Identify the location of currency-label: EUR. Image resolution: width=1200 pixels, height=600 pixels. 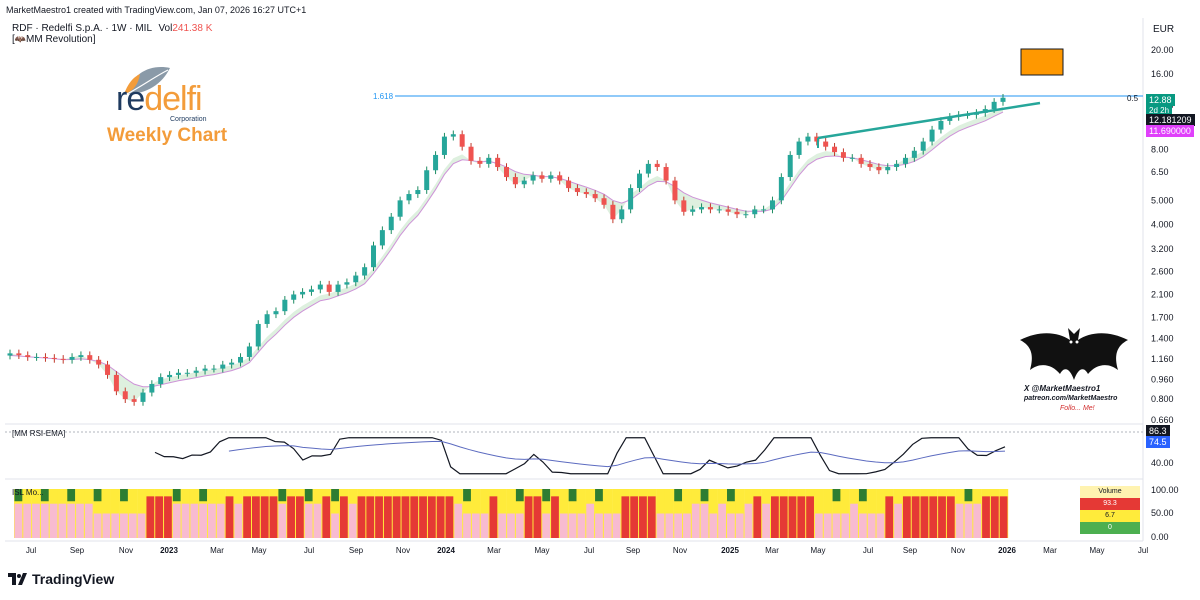
(1164, 29).